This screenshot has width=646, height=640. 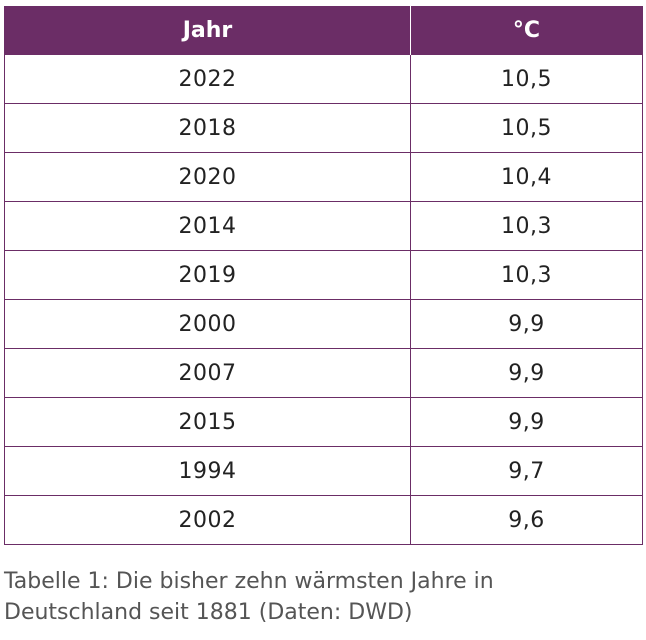 I want to click on cell-temperature: 9,6, so click(x=526, y=520).